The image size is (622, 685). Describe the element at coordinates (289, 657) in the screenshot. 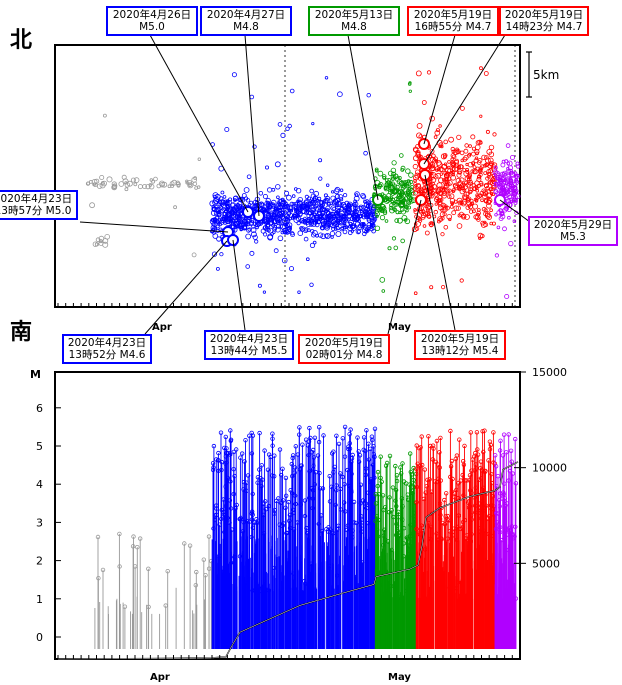

I see `magnitude-x-ticks` at that location.